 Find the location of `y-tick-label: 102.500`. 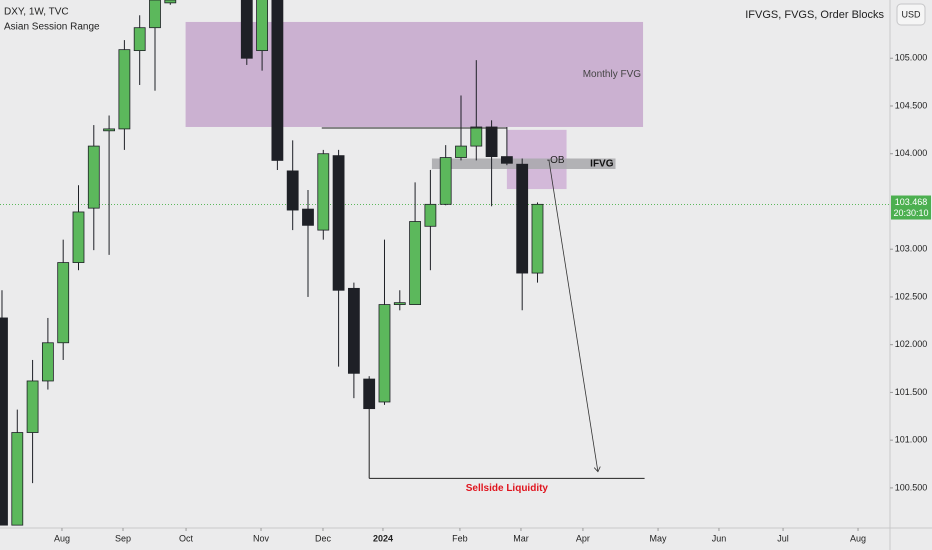

y-tick-label: 102.500 is located at coordinates (911, 296).